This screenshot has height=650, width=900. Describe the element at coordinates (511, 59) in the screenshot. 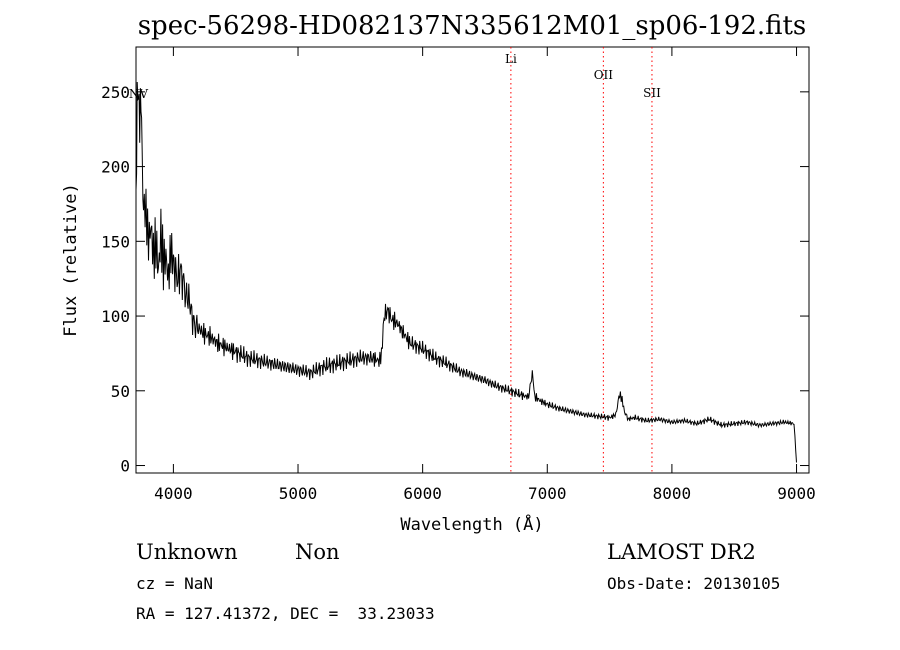

I see `emission-line-label: Li` at that location.